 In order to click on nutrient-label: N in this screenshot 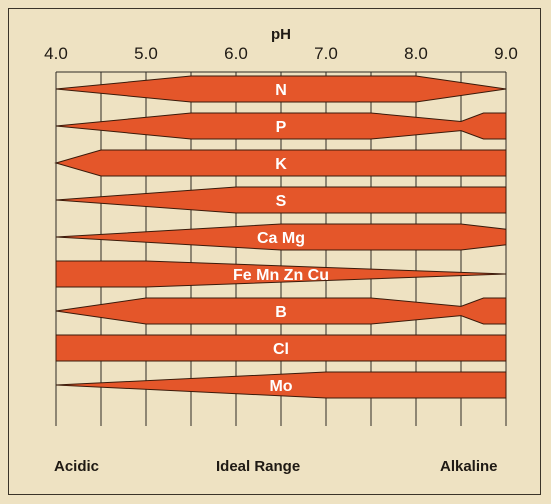, I will do `click(281, 90)`.